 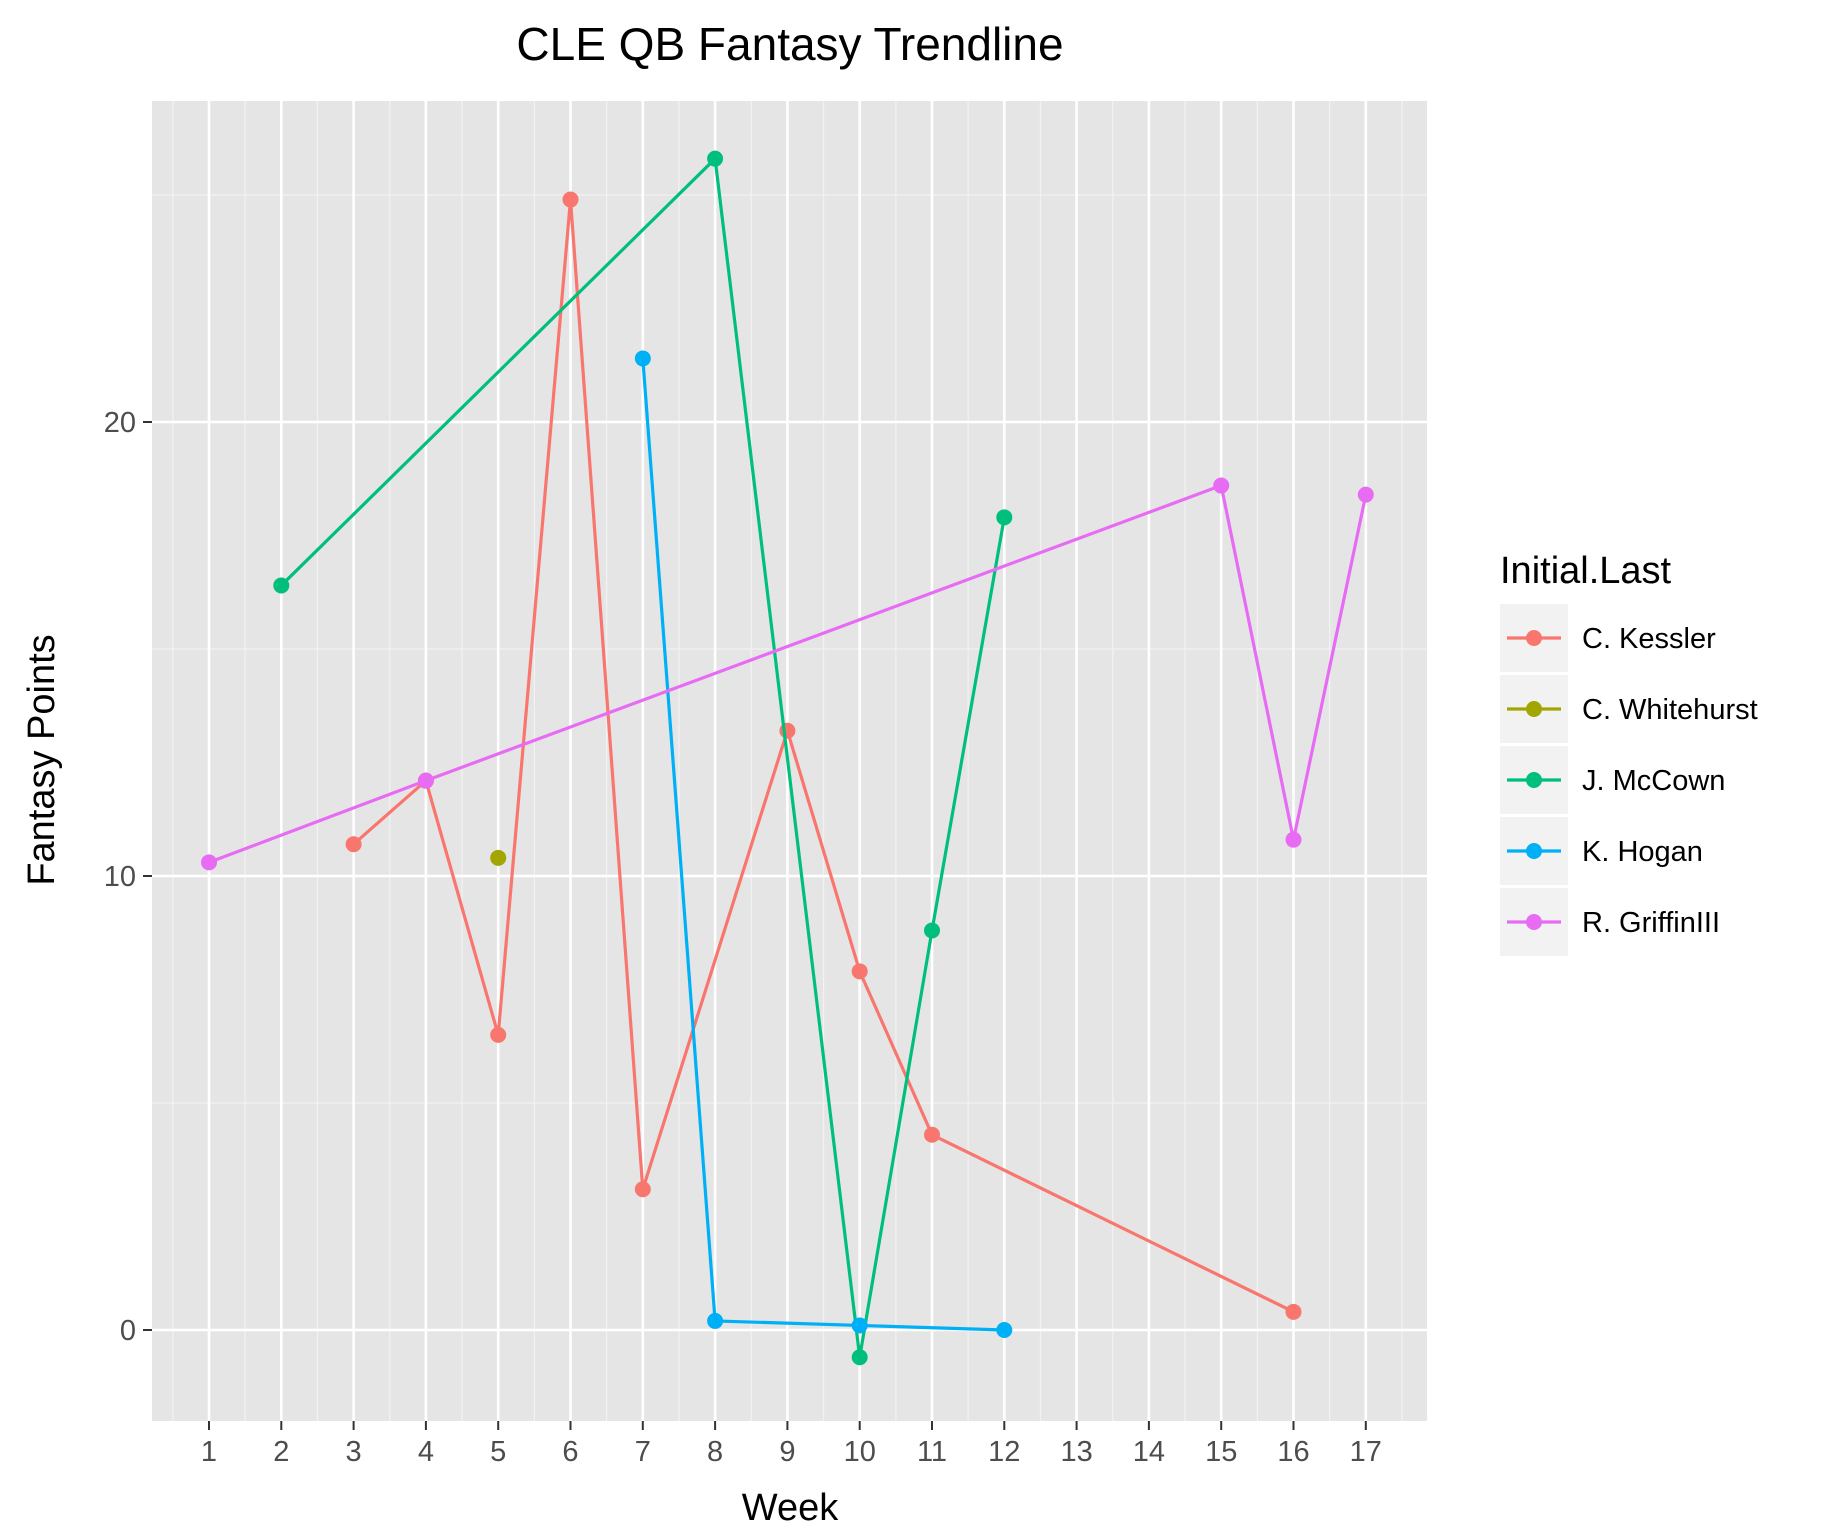 What do you see at coordinates (1149, 1452) in the screenshot?
I see `x-tick-label: 14` at bounding box center [1149, 1452].